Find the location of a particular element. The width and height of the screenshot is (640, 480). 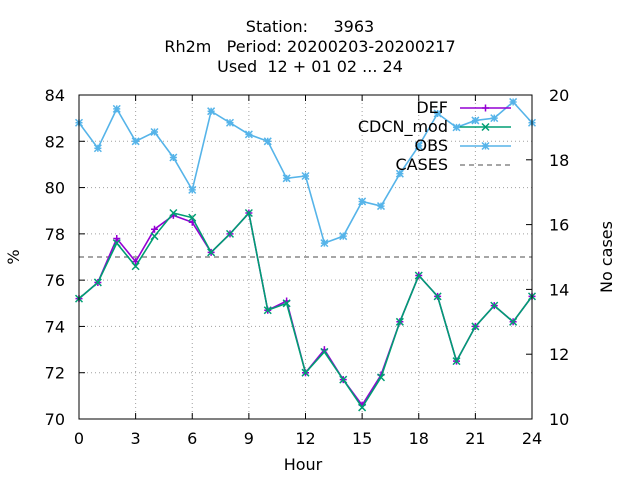

y-tick-label: 72 is located at coordinates (55, 373).